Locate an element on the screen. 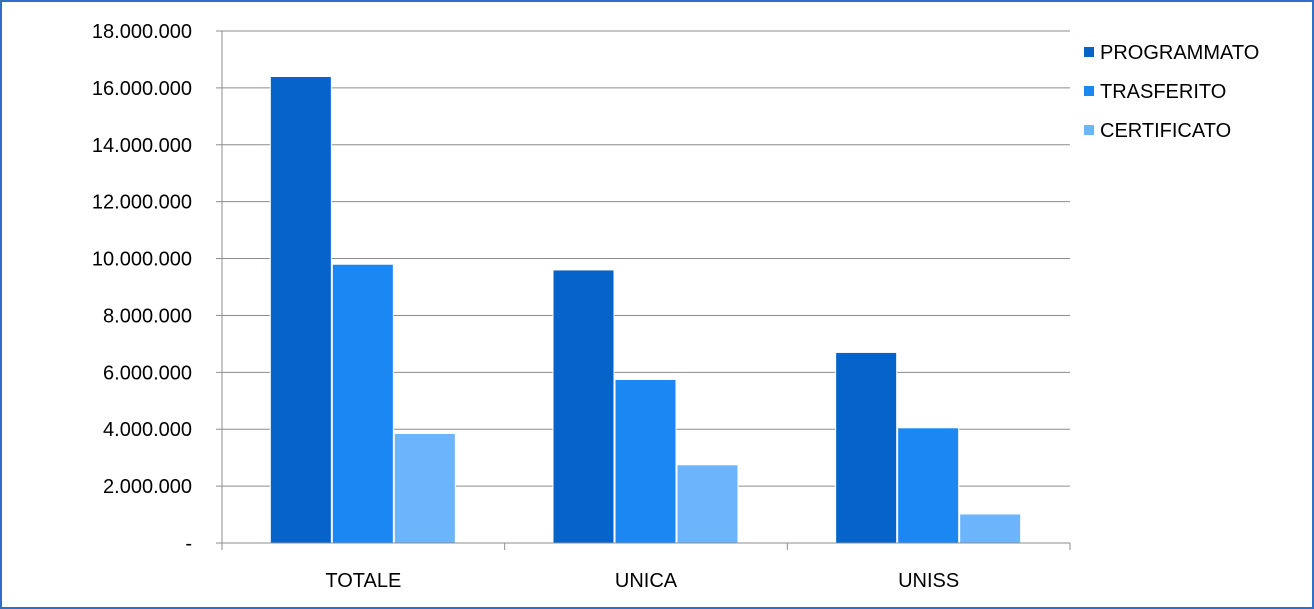 This screenshot has width=1314, height=609. y-tick-label: 10.000.000 is located at coordinates (142, 260).